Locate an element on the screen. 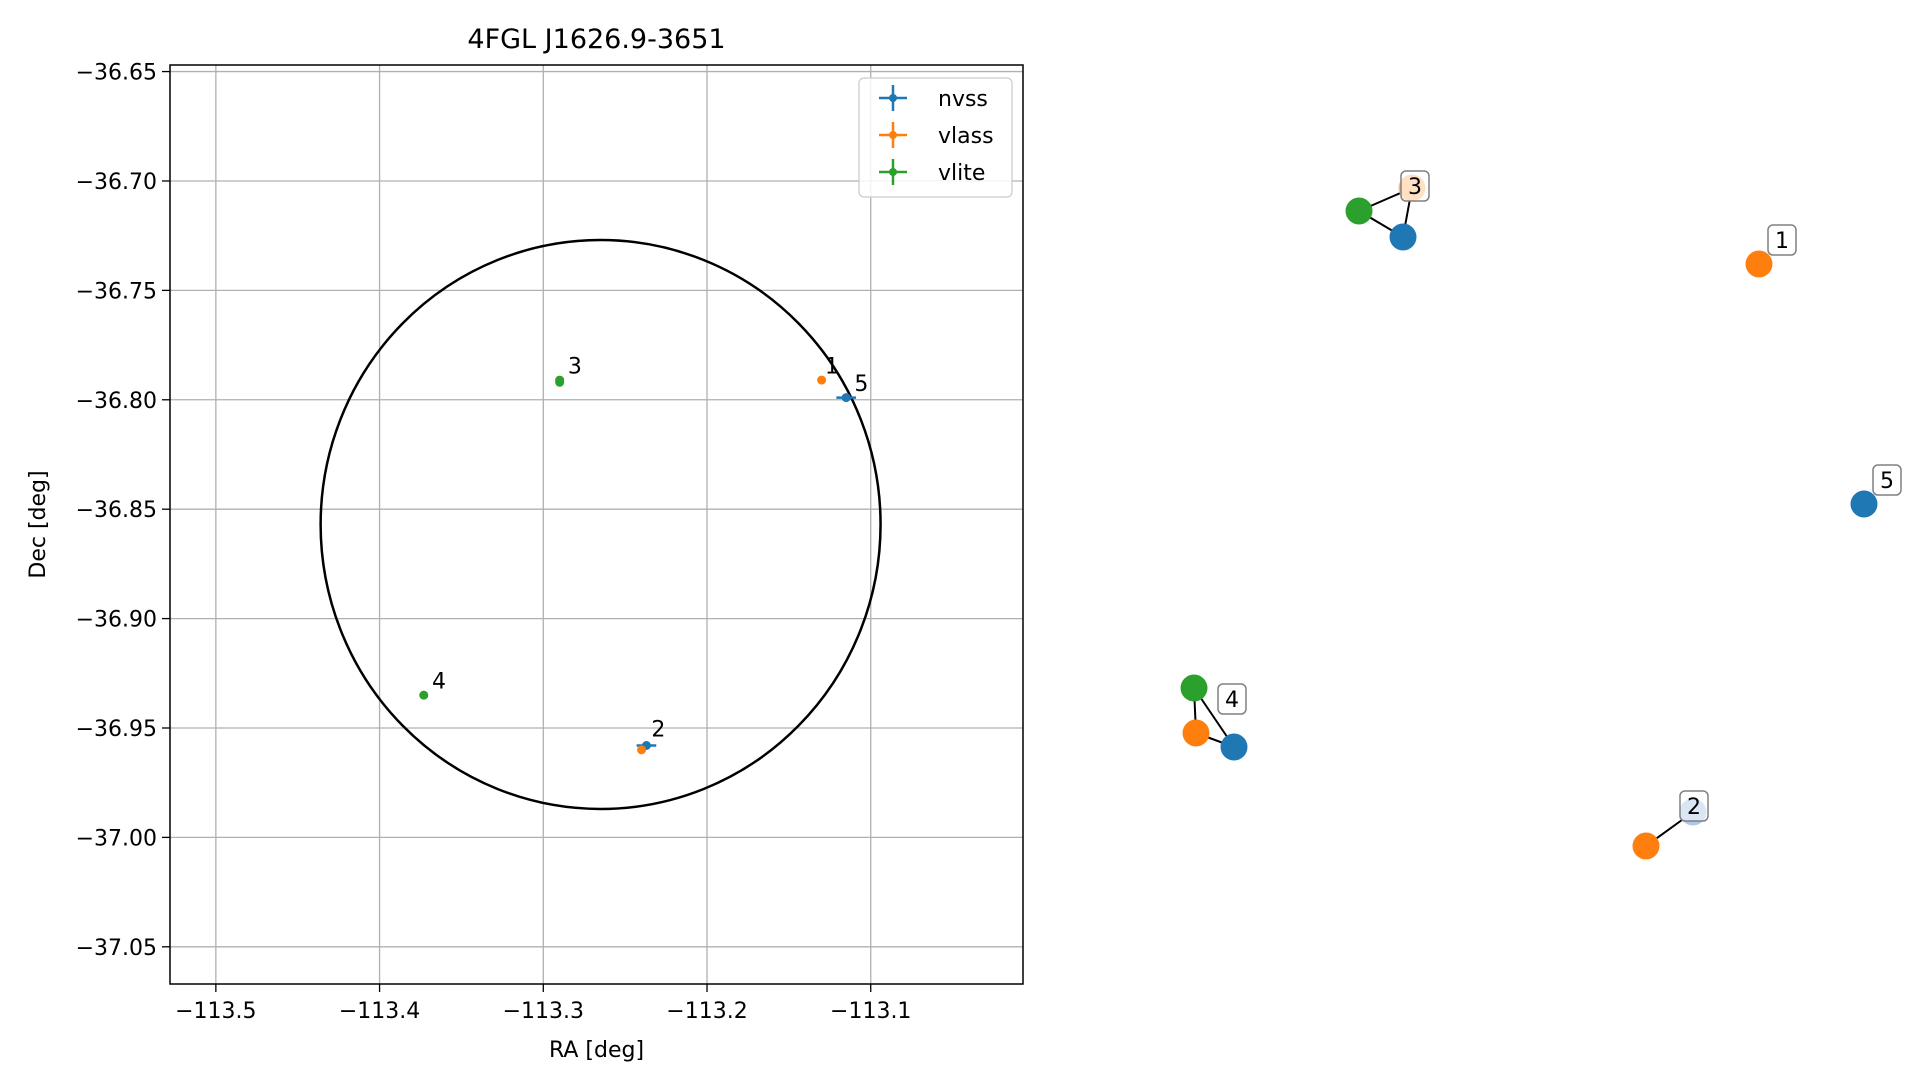 The image size is (1919, 1080). x-tick-label: −113.4 is located at coordinates (379, 1011).